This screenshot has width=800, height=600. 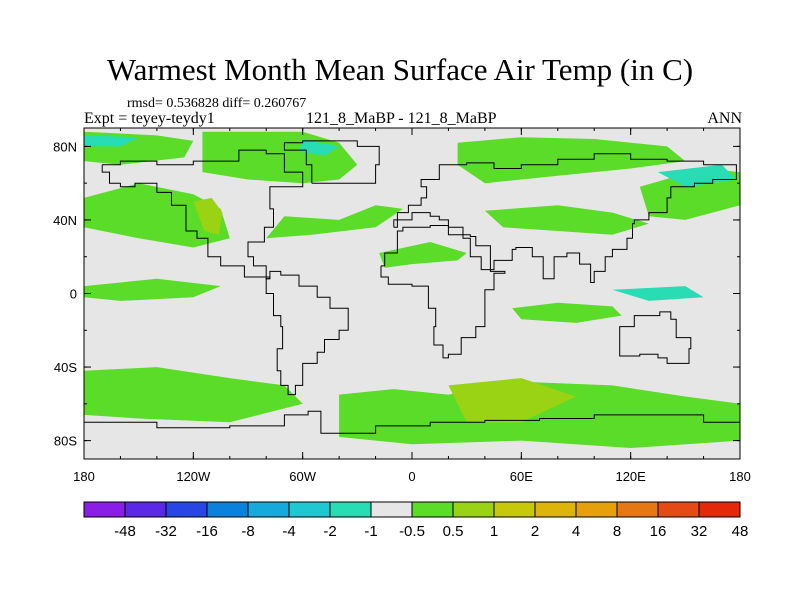 I want to click on region-southern-ocean-west, so click(x=193, y=395).